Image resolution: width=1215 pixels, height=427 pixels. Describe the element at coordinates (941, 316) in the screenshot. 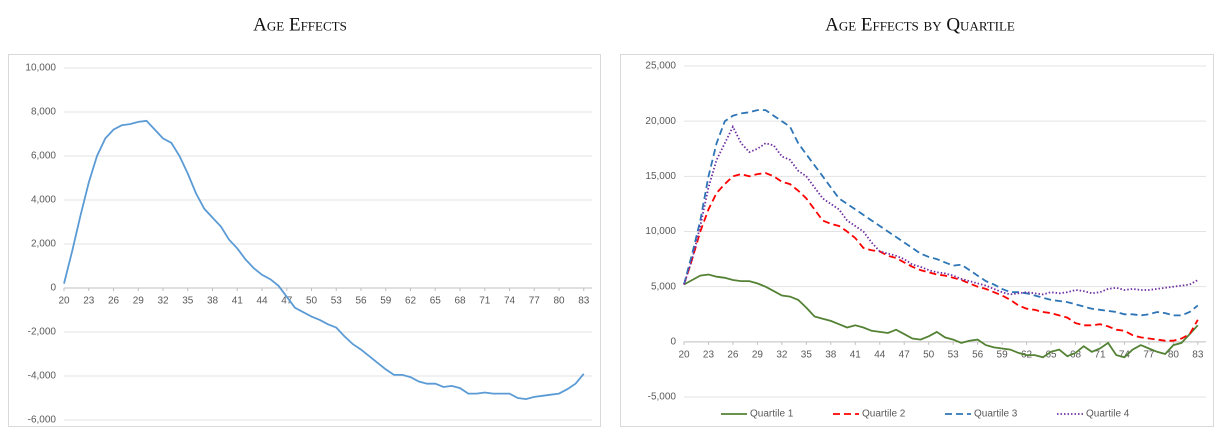

I see `data-line` at that location.